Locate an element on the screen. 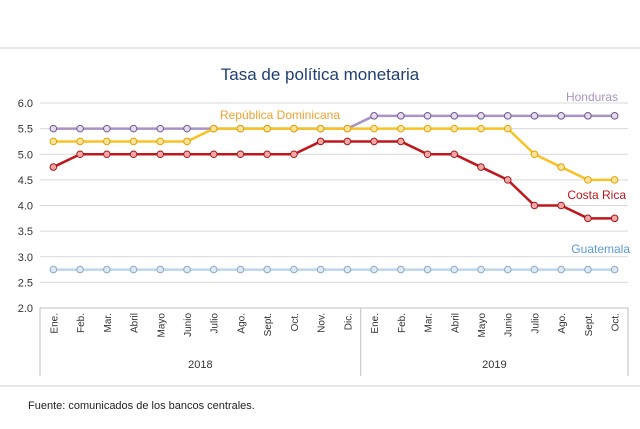 This screenshot has width=640, height=429. x-tick-label: Ago. is located at coordinates (562, 323).